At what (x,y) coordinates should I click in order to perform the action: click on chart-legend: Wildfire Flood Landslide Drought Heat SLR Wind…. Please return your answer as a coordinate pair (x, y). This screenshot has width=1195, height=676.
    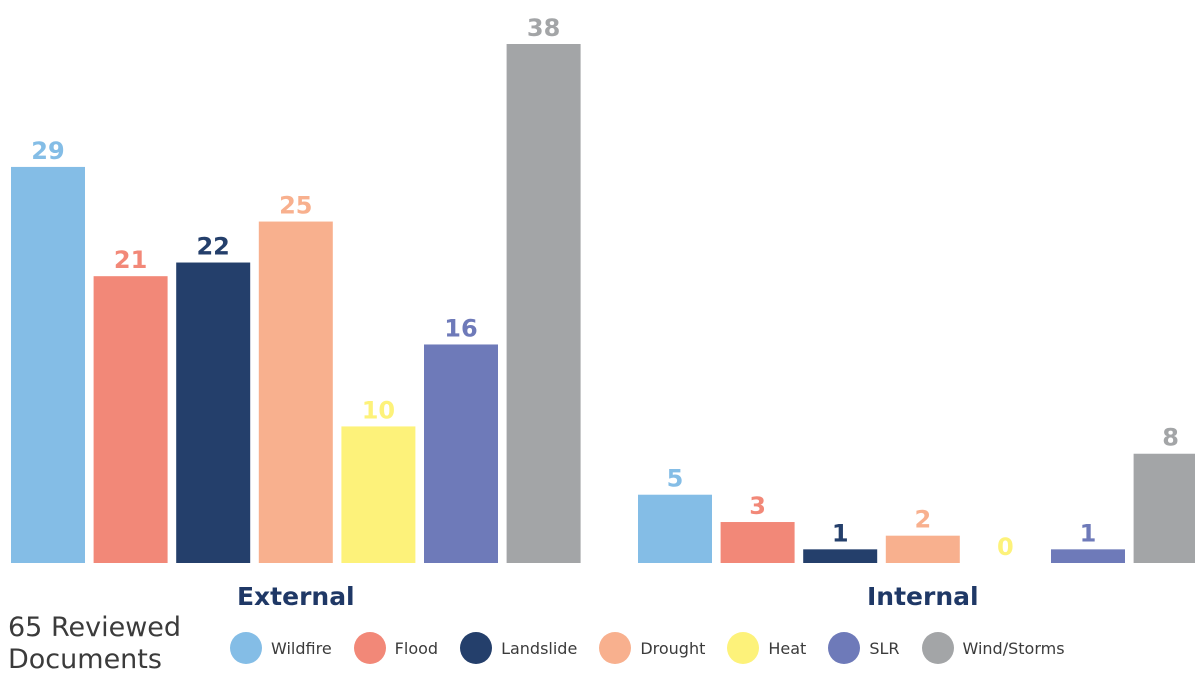
    Looking at the image, I should click on (658, 648).